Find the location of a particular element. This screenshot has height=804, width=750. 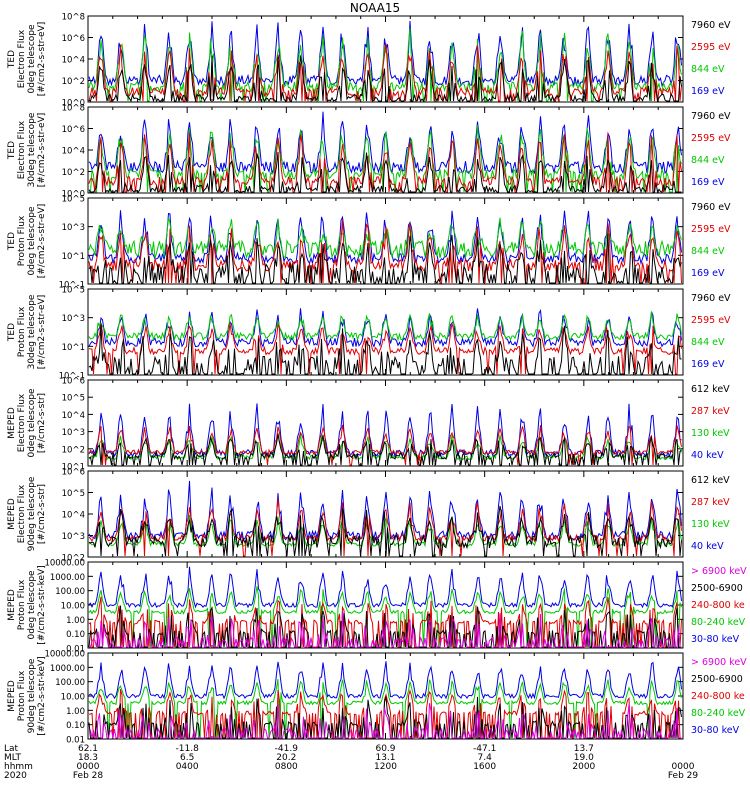

y-tick-label: 10.00 is located at coordinates (73, 607).